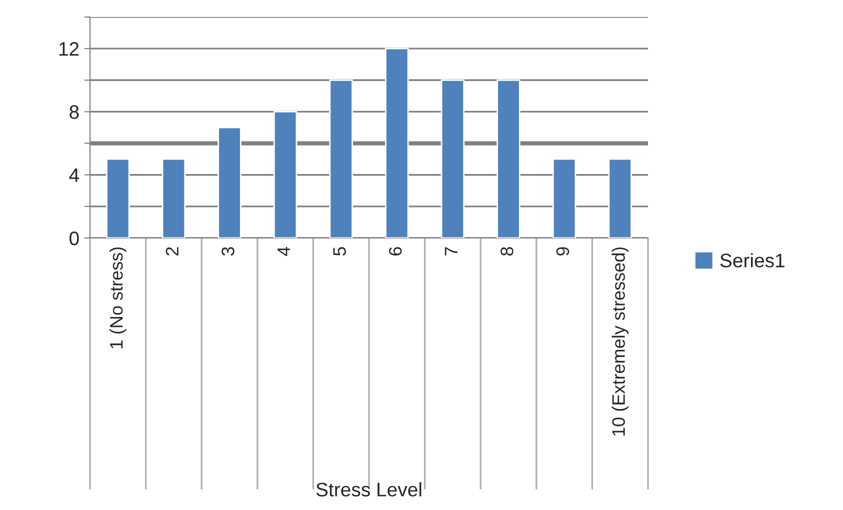  What do you see at coordinates (752, 260) in the screenshot?
I see `legend-label: Series1` at bounding box center [752, 260].